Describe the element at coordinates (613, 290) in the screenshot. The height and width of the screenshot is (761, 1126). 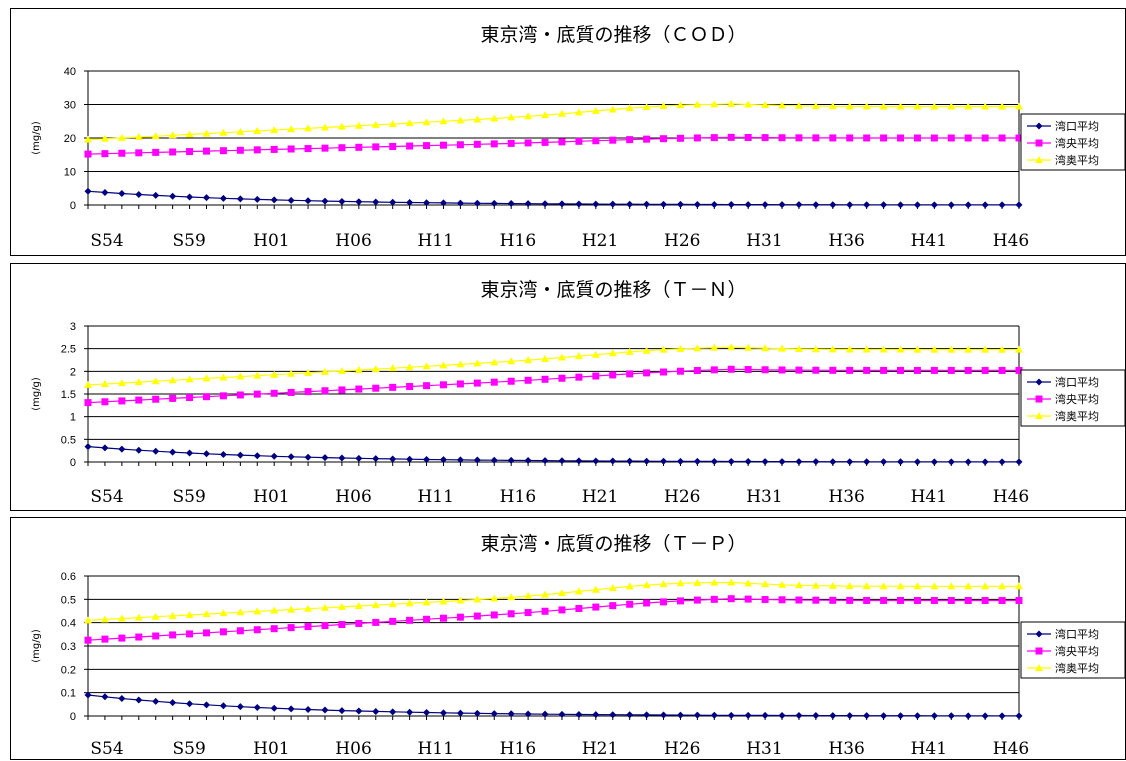
I see `chart-title: 東京湾・底質の推移（Ｔ－Ｎ）` at that location.